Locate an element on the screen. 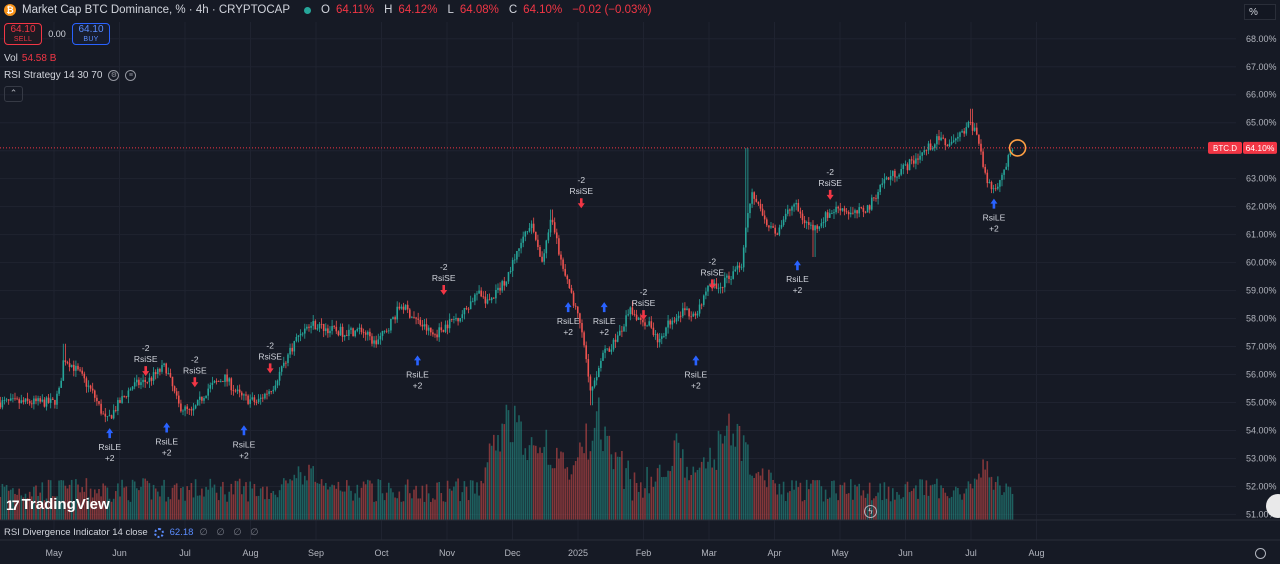  tradingview-logo: 17 TradingView is located at coordinates (58, 504).